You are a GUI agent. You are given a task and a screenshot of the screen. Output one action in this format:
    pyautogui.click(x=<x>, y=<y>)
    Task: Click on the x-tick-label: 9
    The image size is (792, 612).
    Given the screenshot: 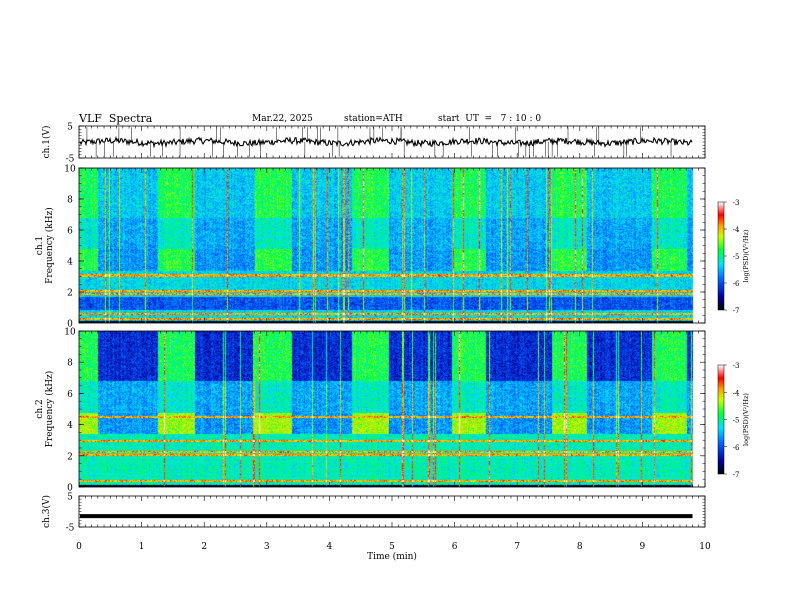 What is the action you would take?
    pyautogui.click(x=643, y=547)
    